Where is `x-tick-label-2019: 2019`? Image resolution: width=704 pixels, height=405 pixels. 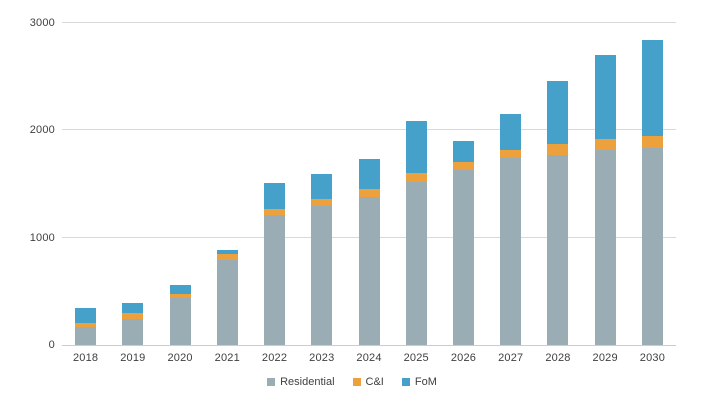 x-tick-label-2019: 2019 is located at coordinates (133, 358).